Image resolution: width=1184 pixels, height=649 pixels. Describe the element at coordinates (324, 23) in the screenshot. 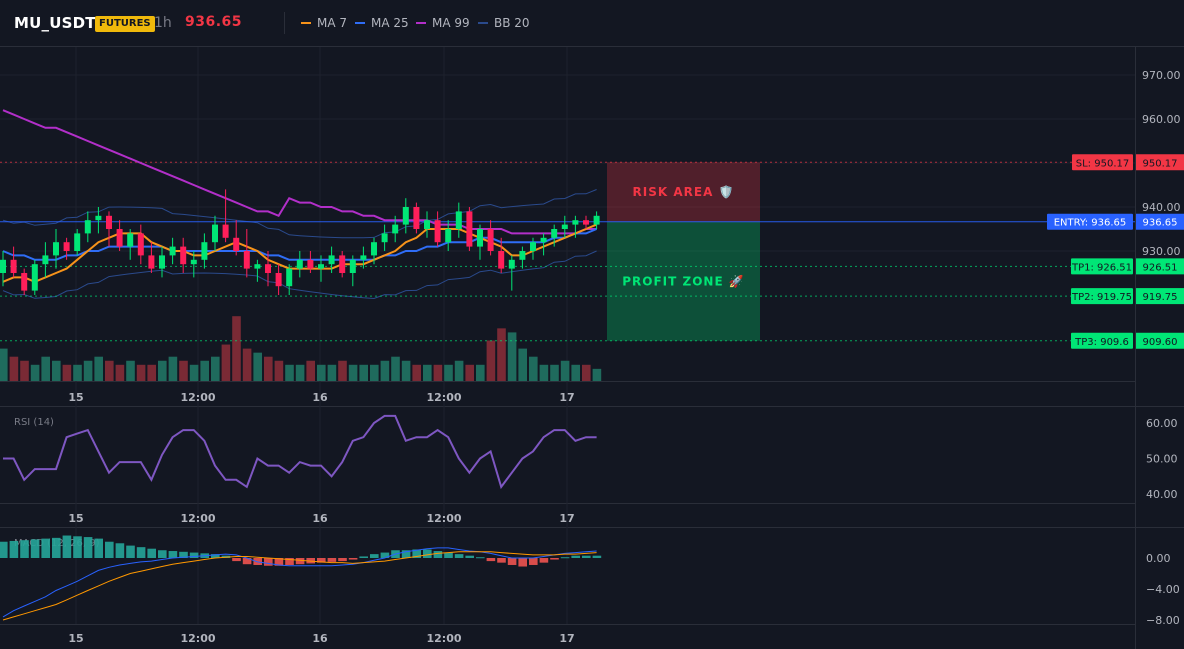

I see `legend-item-ma7: MA 7` at that location.